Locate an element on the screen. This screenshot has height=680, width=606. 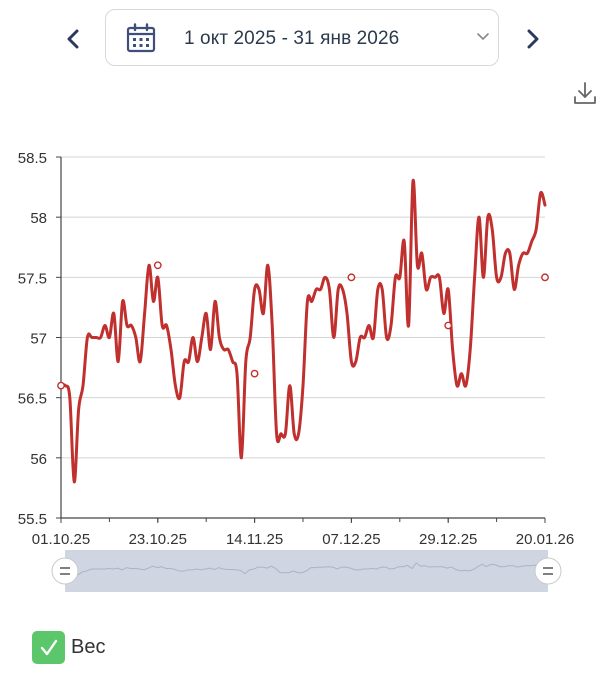
y-tick-label: 55.5 is located at coordinates (32, 519).